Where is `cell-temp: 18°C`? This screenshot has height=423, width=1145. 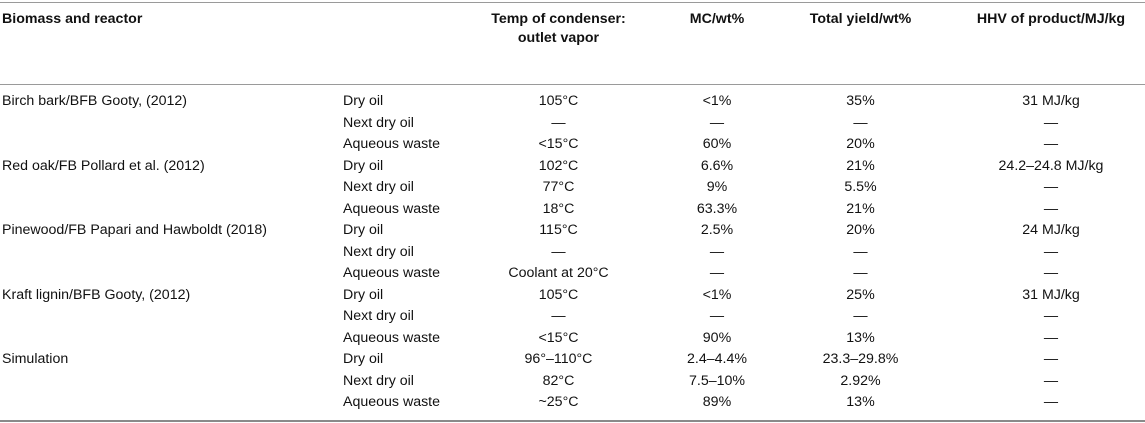
cell-temp: 18°C is located at coordinates (558, 208).